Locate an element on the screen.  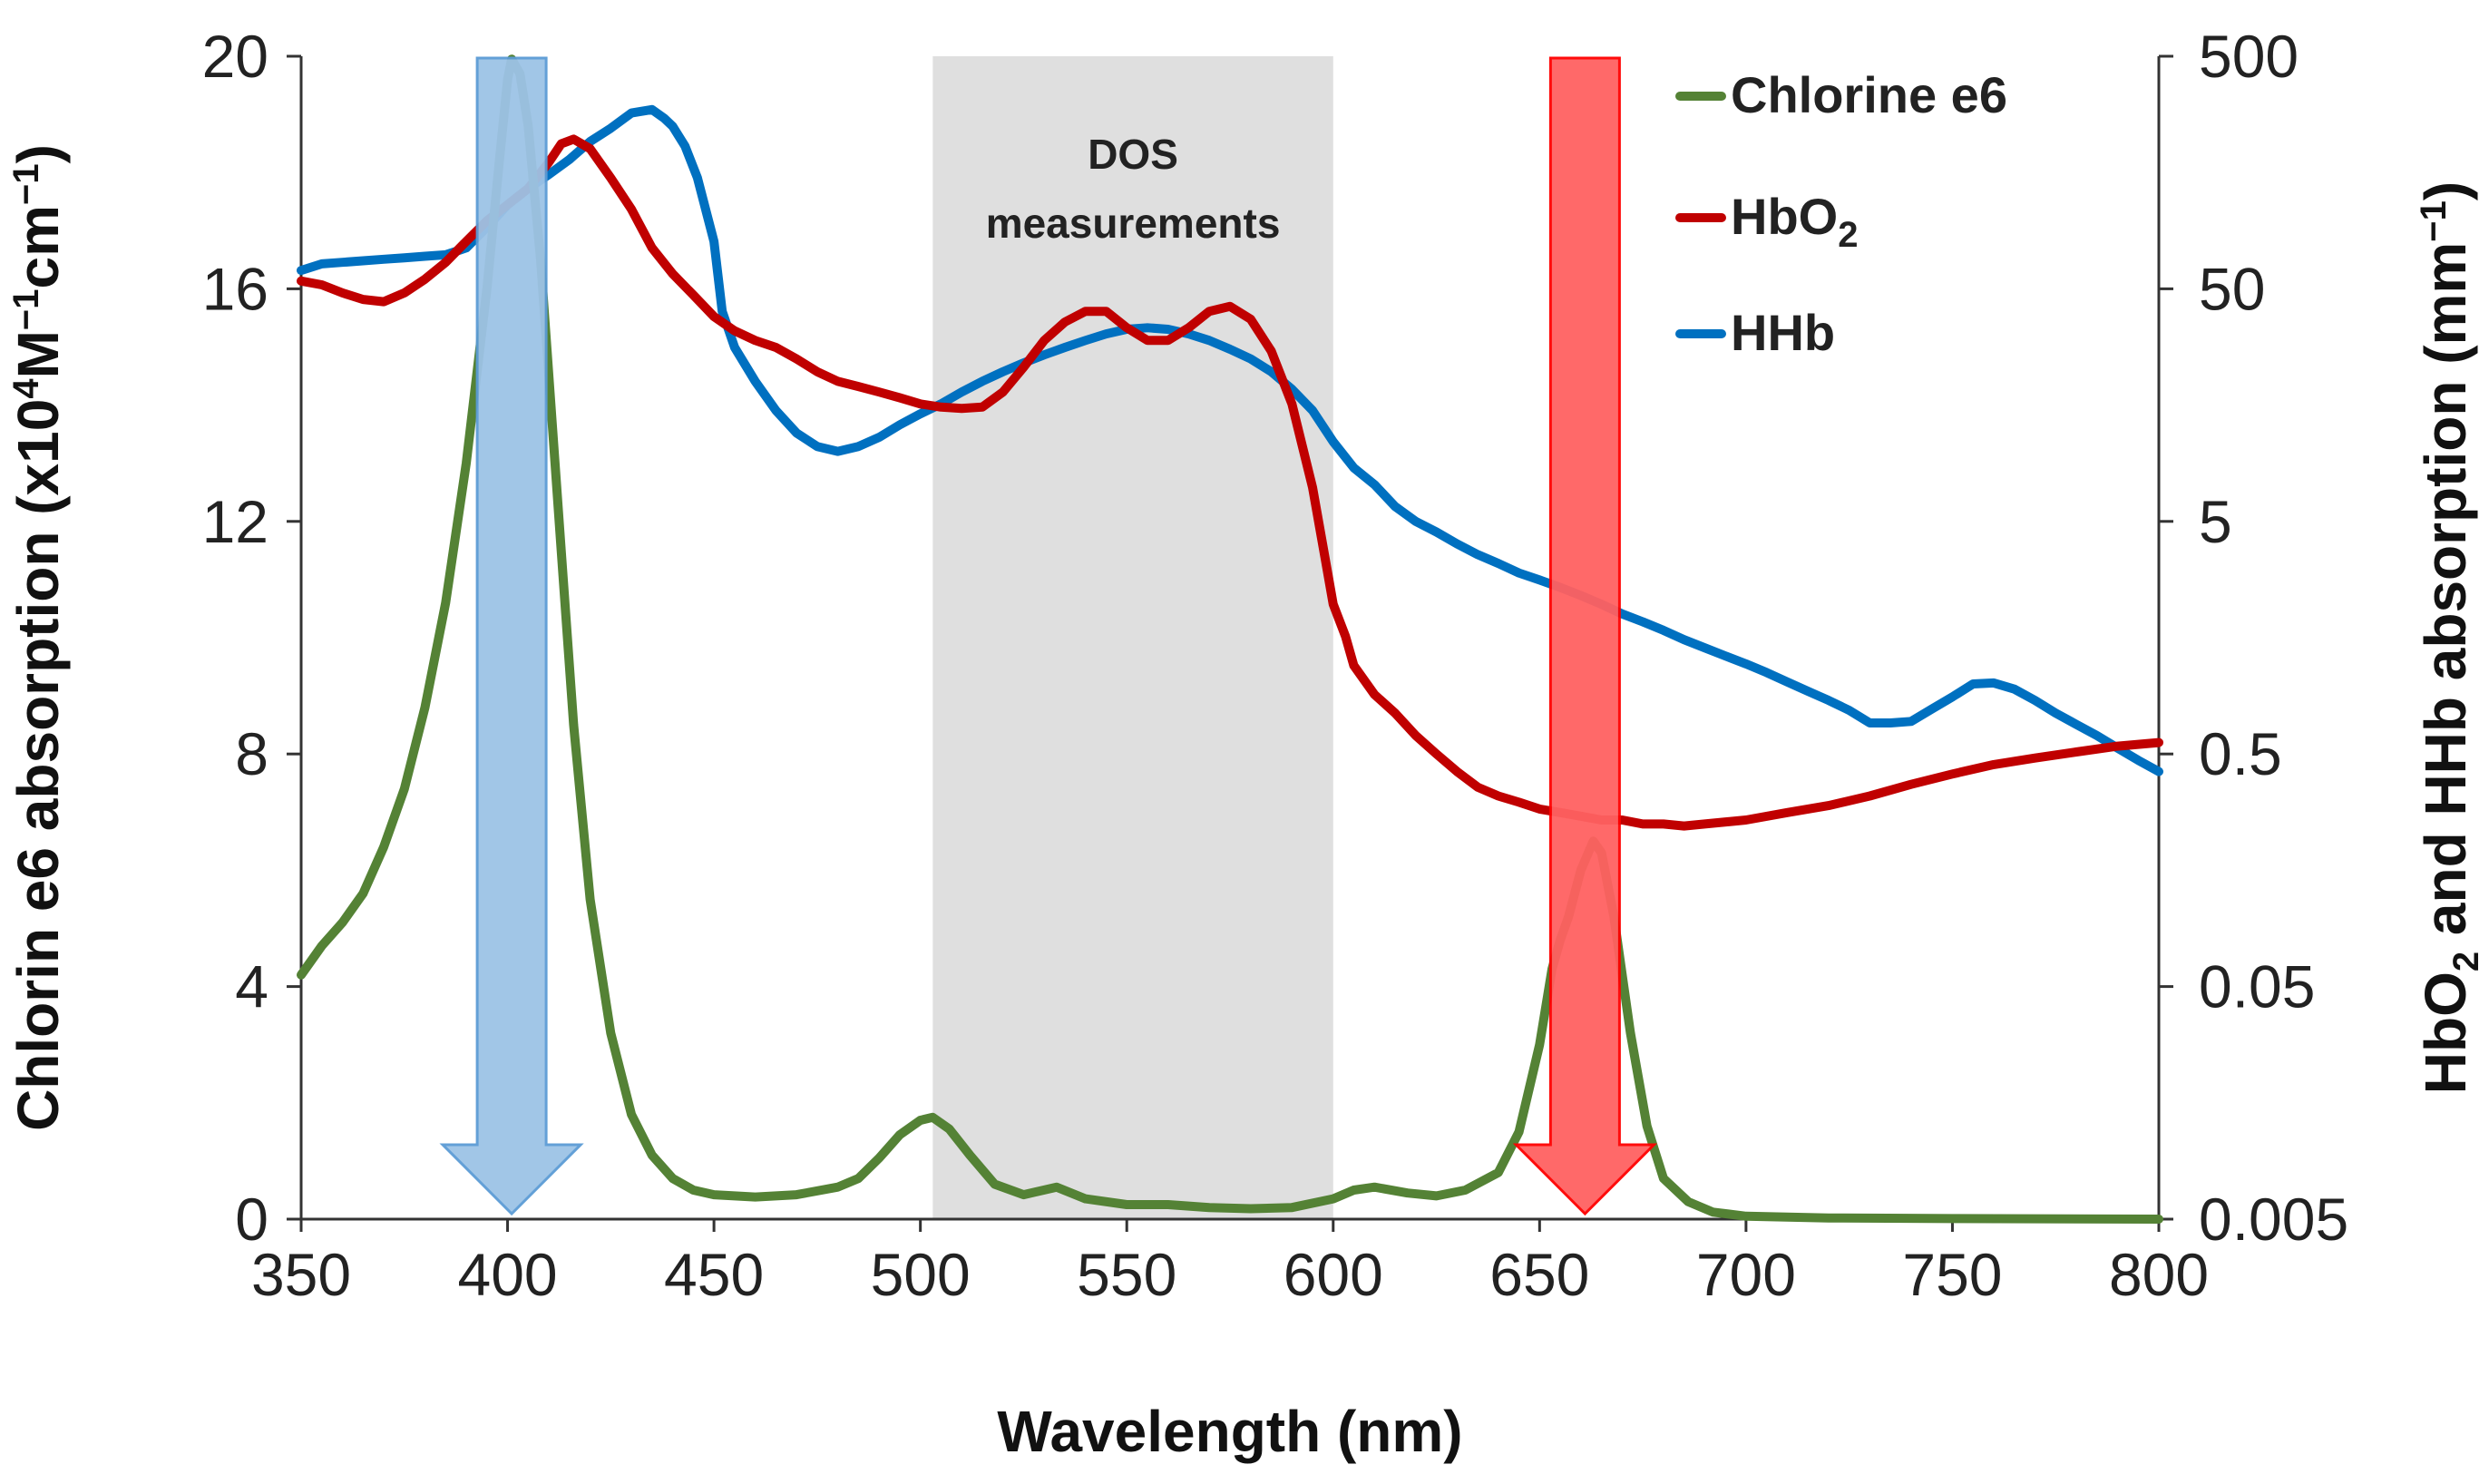
right-y-tick-label: 5 is located at coordinates (2215, 521).